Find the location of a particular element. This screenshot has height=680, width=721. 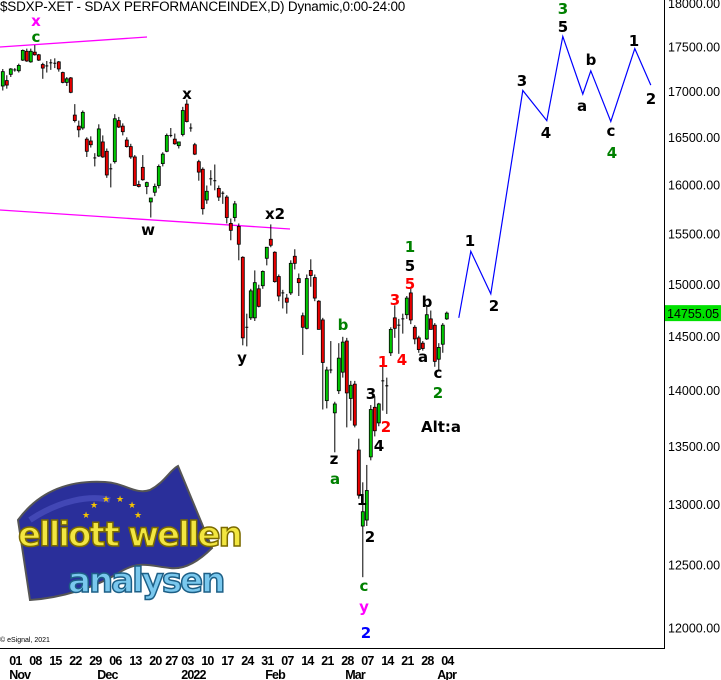

x-day-tick-label: 17 is located at coordinates (227, 661).